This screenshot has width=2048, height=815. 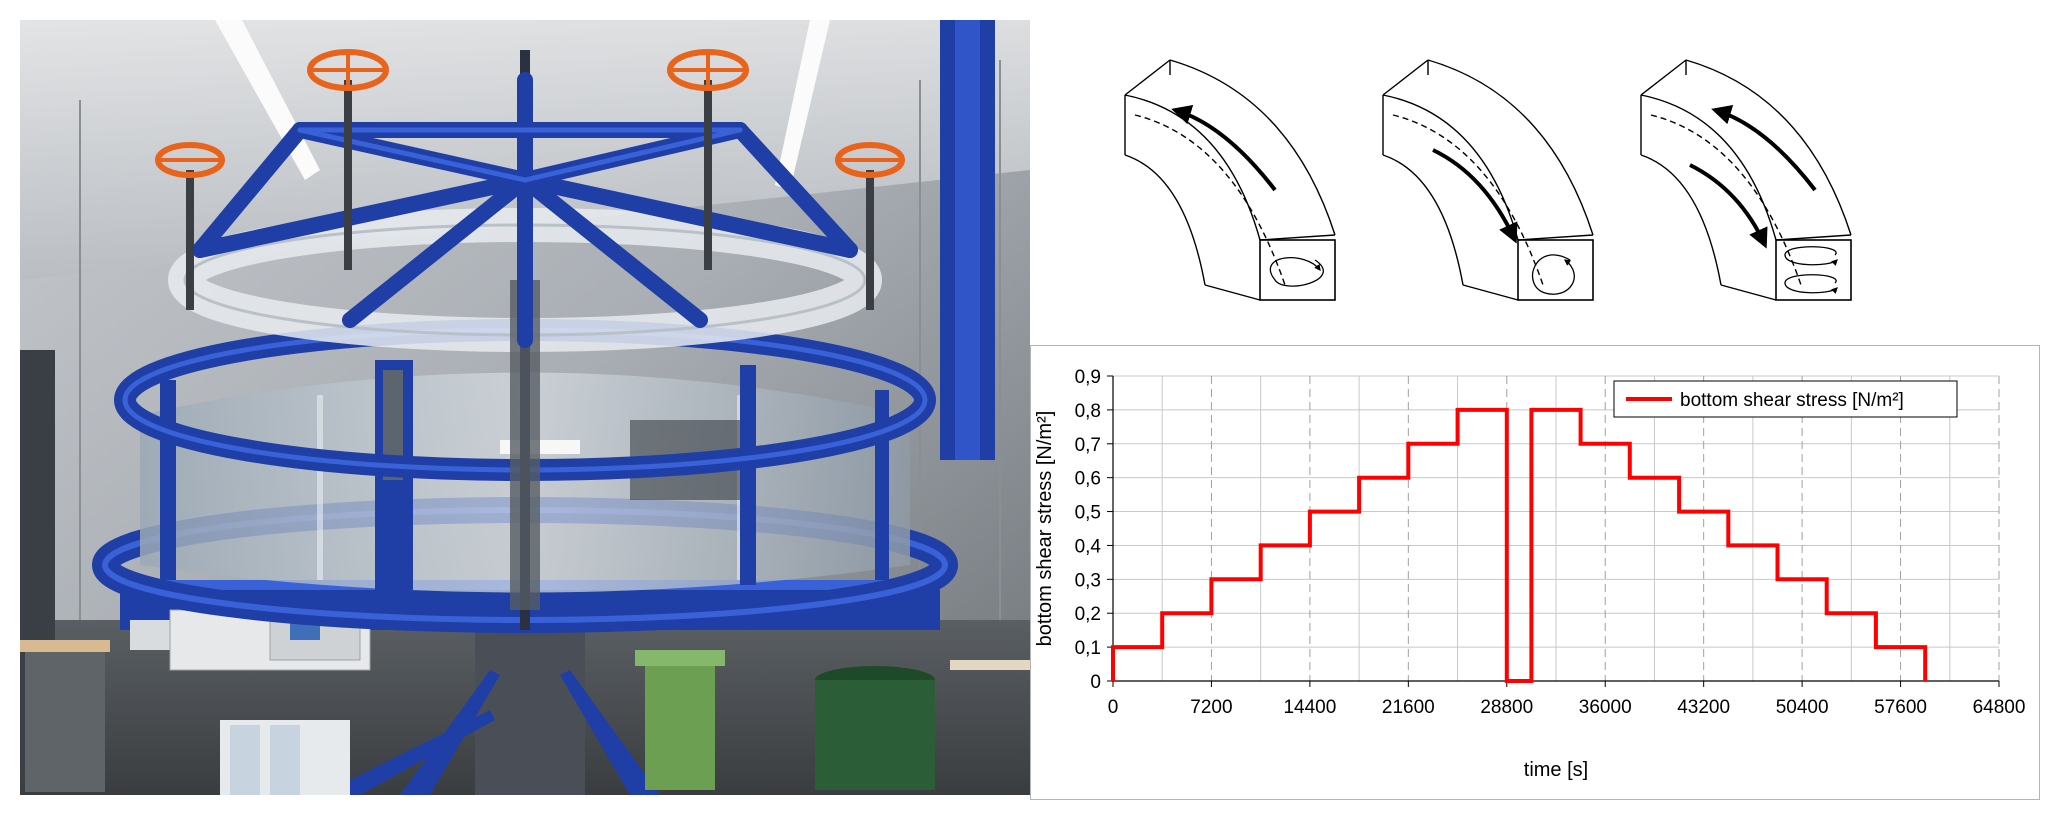 I want to click on y-tick-label: 0,8, so click(x=1088, y=411).